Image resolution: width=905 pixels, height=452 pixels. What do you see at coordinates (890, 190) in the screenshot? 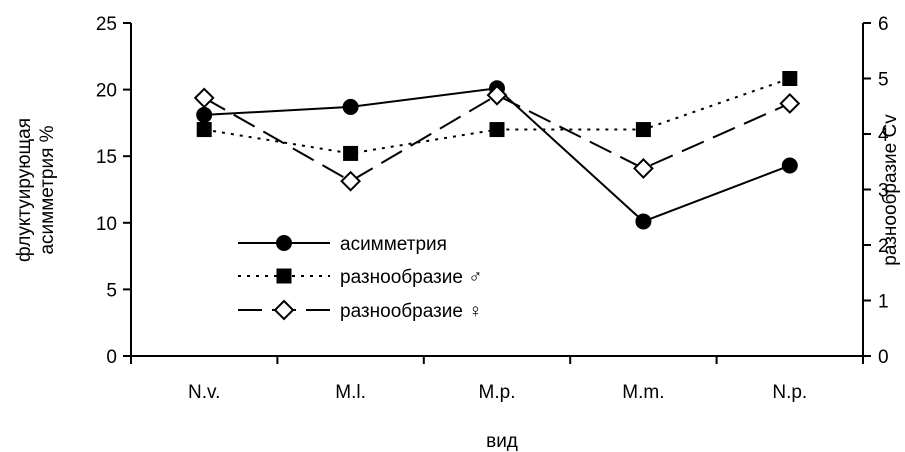
I see `y-axis-right-title: разнообразие Cv` at bounding box center [890, 190].